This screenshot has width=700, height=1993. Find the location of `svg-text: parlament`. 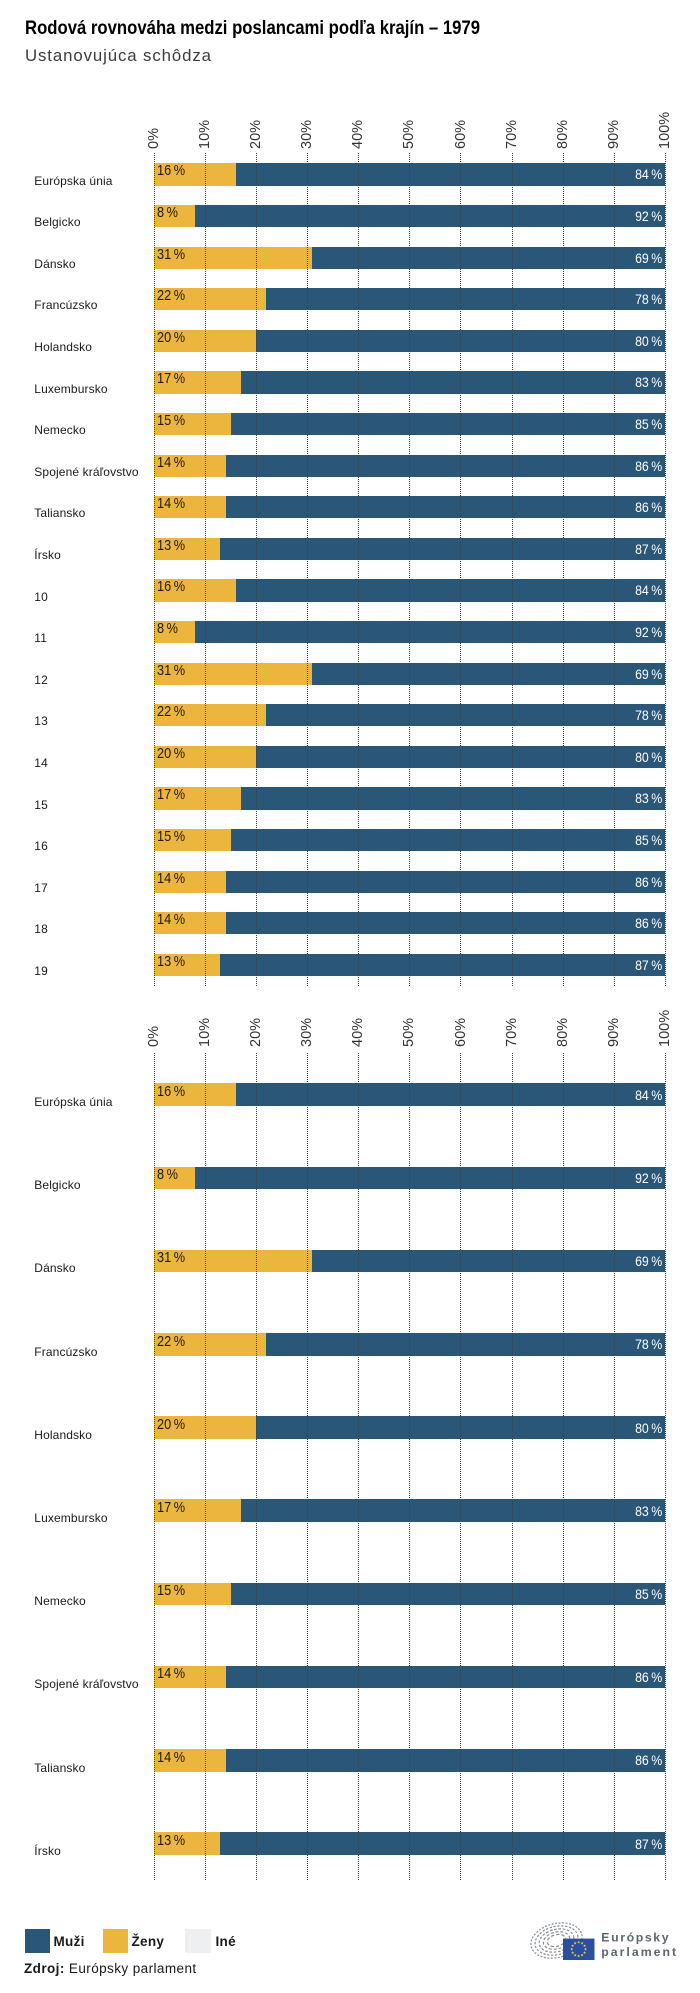

svg-text: parlament is located at coordinates (639, 1952).